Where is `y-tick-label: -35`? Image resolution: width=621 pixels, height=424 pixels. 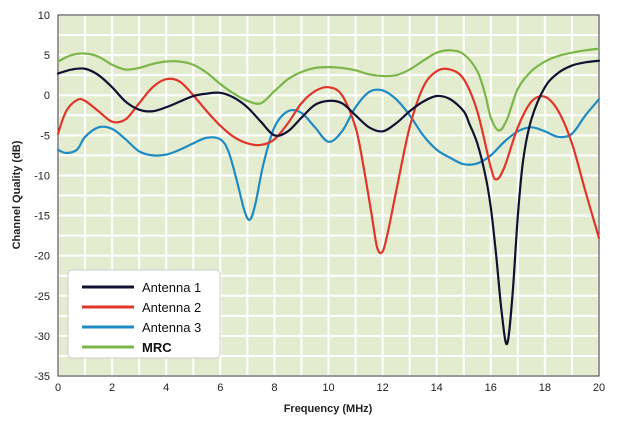 y-tick-label: -35 is located at coordinates (42, 377).